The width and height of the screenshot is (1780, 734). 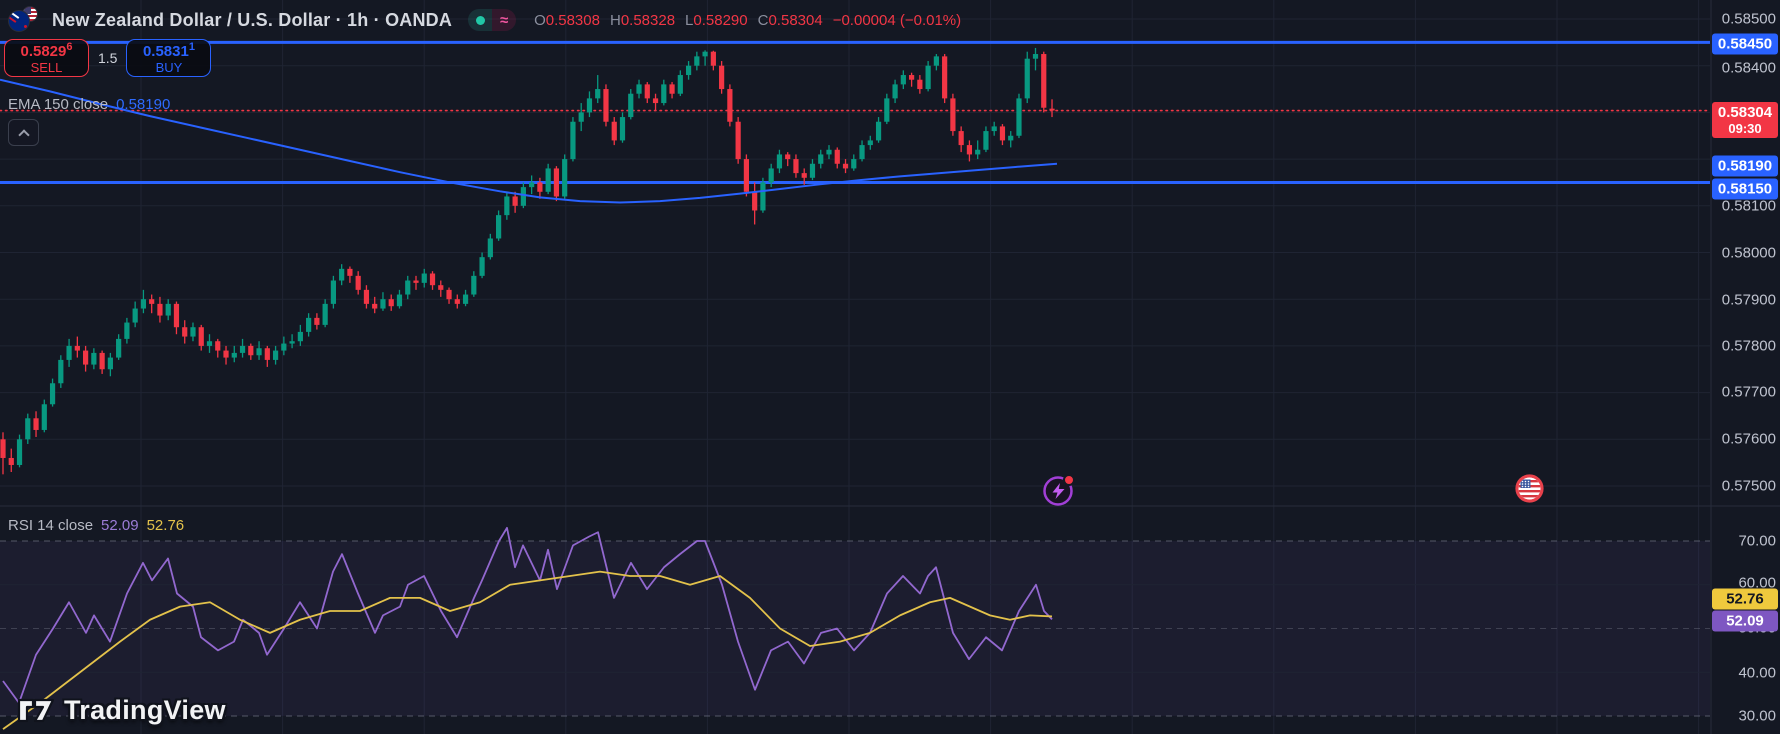 What do you see at coordinates (120, 525) in the screenshot?
I see `rsi-value: 52.09` at bounding box center [120, 525].